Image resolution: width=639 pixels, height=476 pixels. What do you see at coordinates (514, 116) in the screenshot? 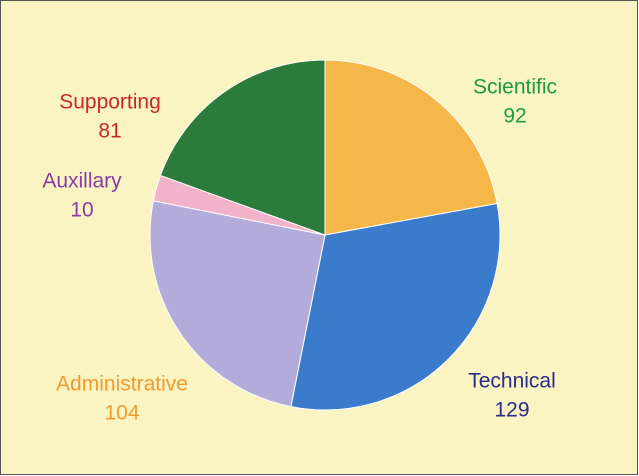
I see `slice-value: 92` at bounding box center [514, 116].